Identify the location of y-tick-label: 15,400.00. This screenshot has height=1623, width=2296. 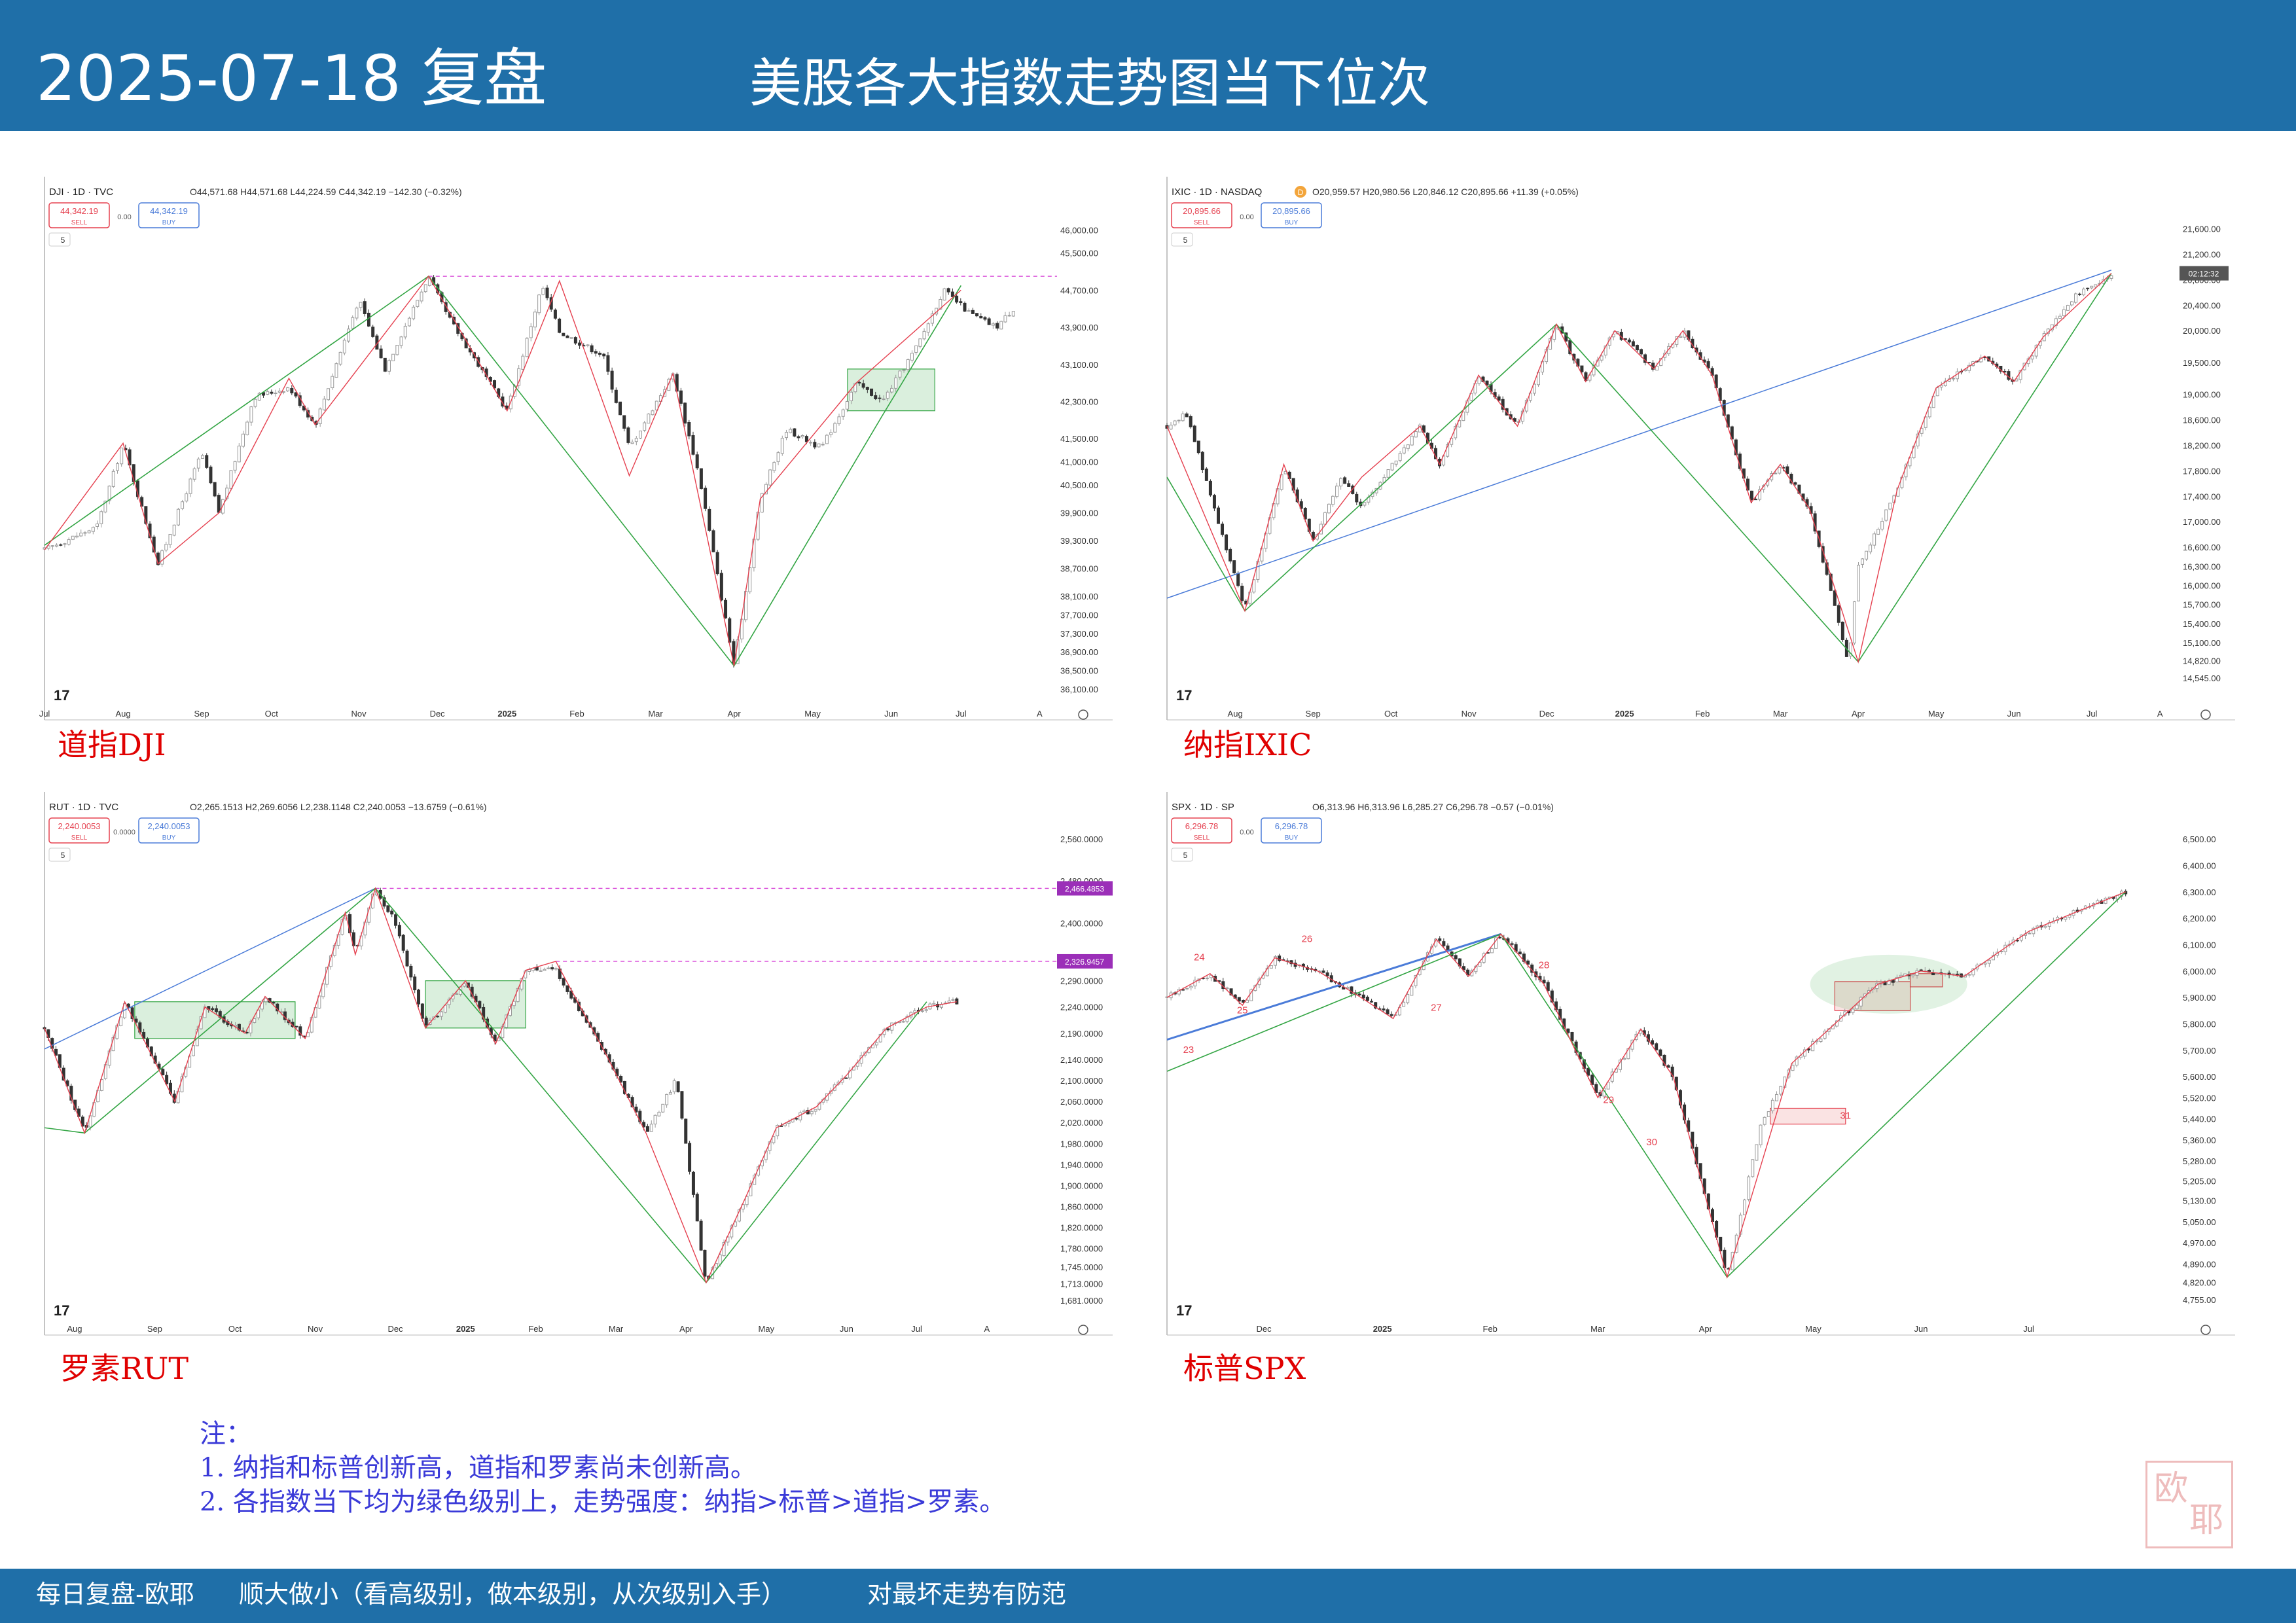
(2202, 624).